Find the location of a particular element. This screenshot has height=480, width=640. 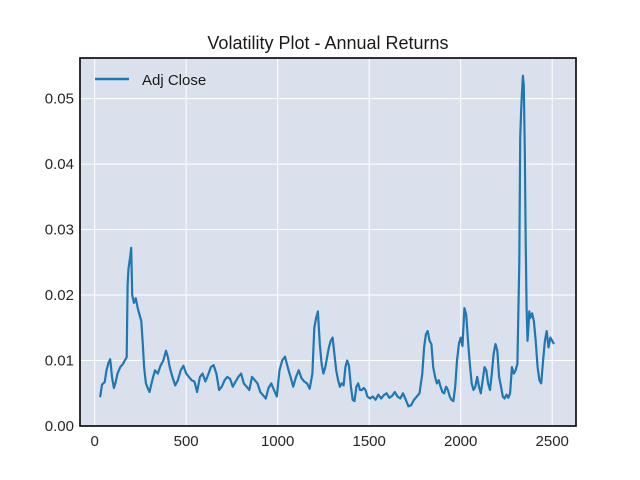

x-tick-label: 2000 is located at coordinates (460, 441).